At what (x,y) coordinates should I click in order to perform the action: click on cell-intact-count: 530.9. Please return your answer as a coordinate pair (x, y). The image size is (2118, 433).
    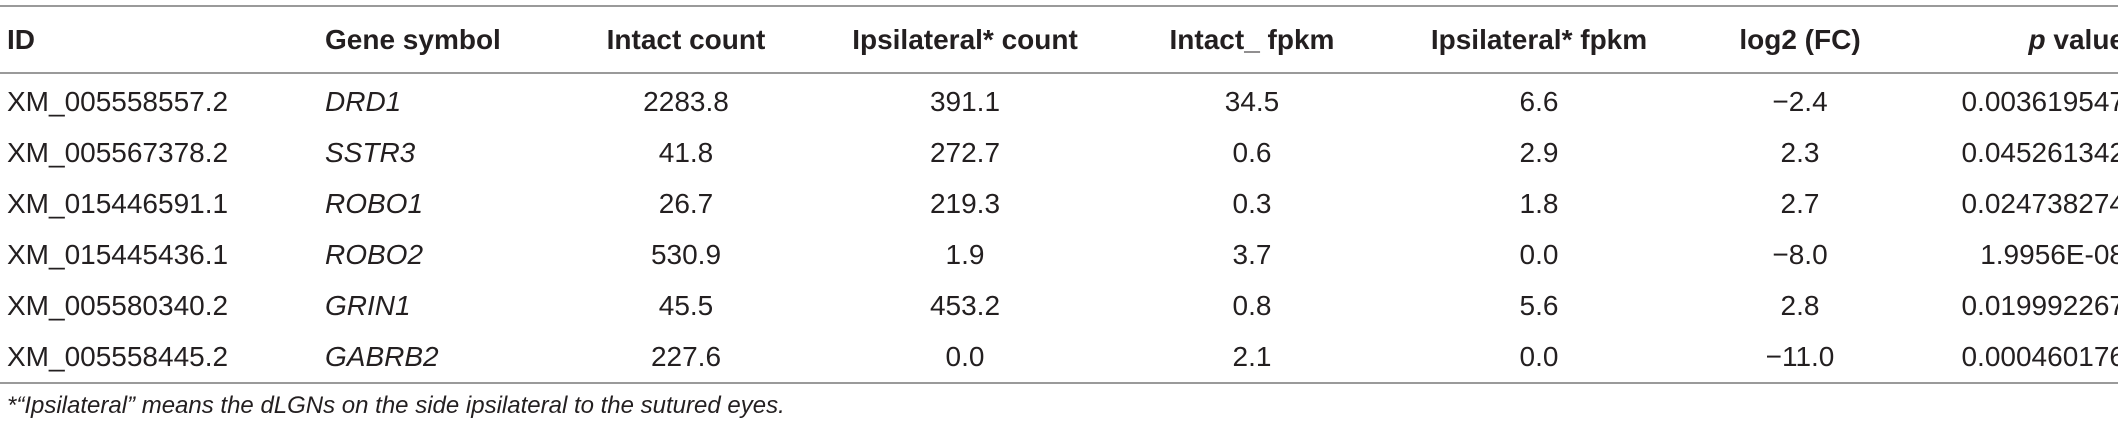
    Looking at the image, I should click on (686, 254).